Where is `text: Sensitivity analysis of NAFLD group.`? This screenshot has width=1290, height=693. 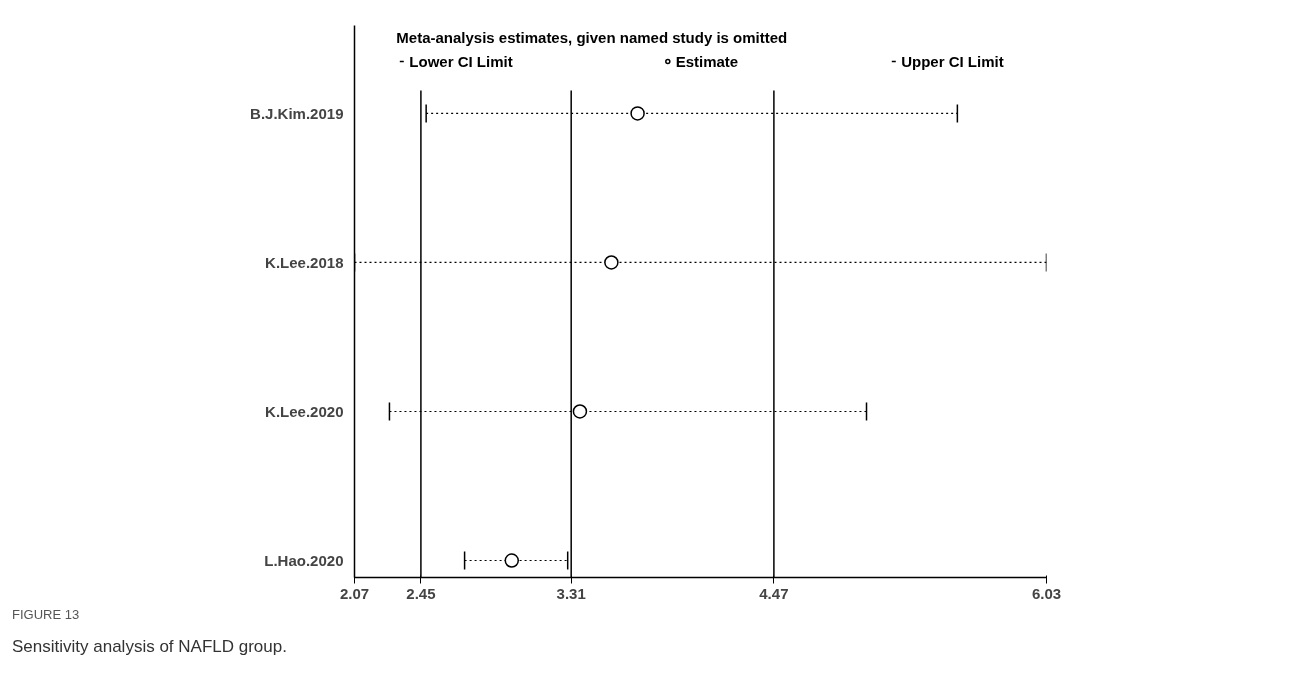
text: Sensitivity analysis of NAFLD group. is located at coordinates (149, 646).